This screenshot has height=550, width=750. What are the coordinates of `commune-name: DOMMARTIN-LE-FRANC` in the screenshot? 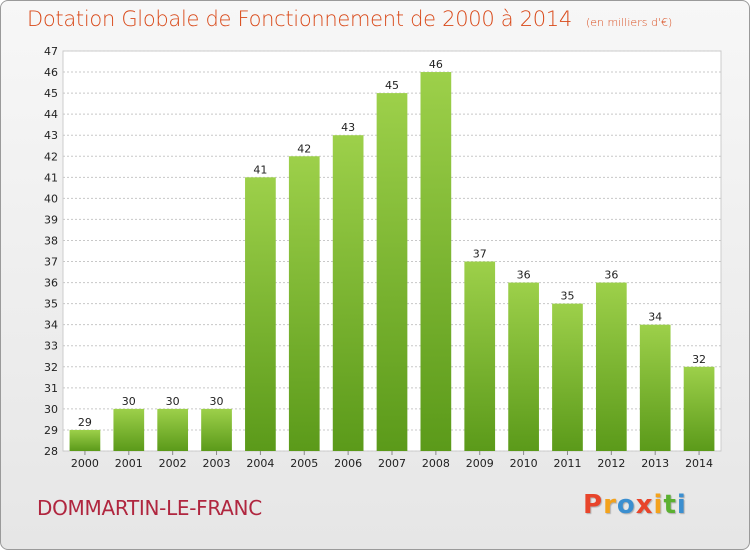 It's located at (149, 508).